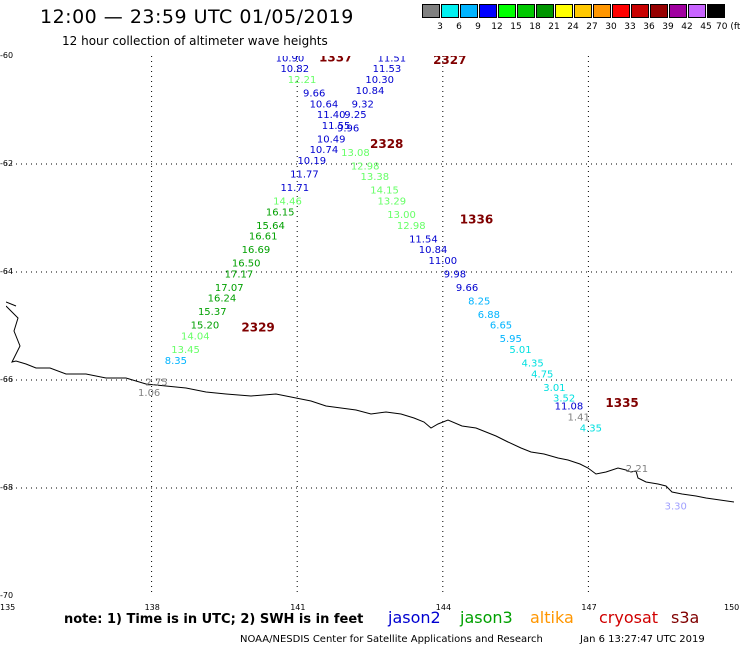 Image resolution: width=740 pixels, height=650 pixels. Describe the element at coordinates (302, 80) in the screenshot. I see `wave-height-value: 12.21` at that location.